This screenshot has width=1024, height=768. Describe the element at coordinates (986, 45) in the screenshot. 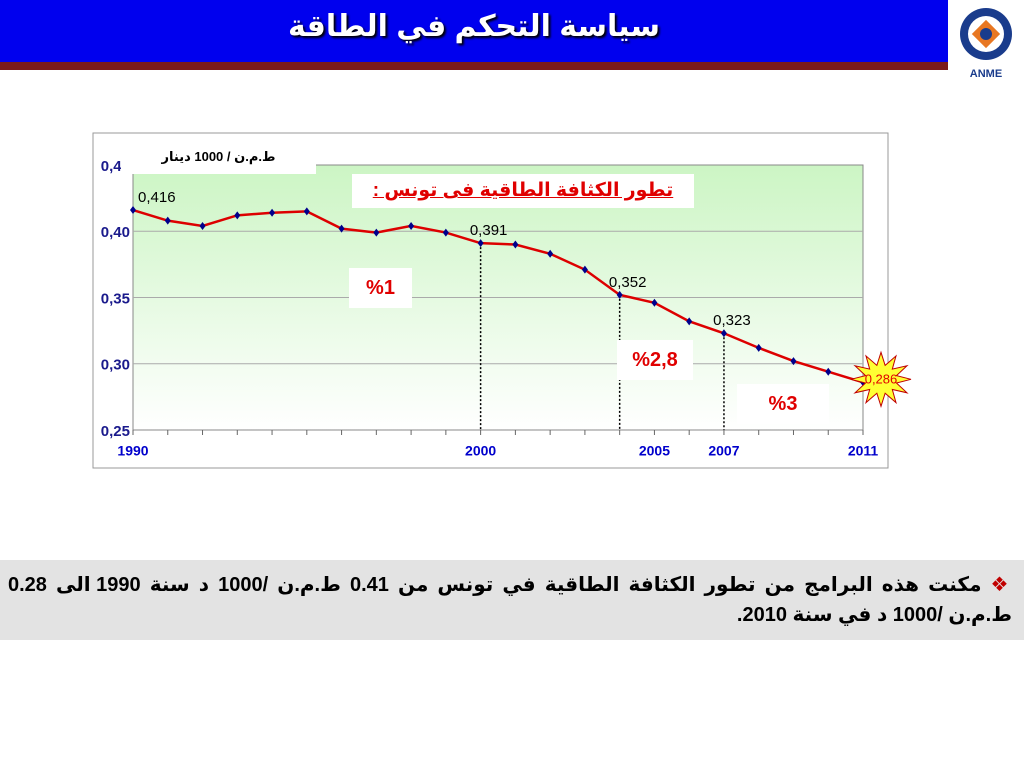

I see `logo` at that location.